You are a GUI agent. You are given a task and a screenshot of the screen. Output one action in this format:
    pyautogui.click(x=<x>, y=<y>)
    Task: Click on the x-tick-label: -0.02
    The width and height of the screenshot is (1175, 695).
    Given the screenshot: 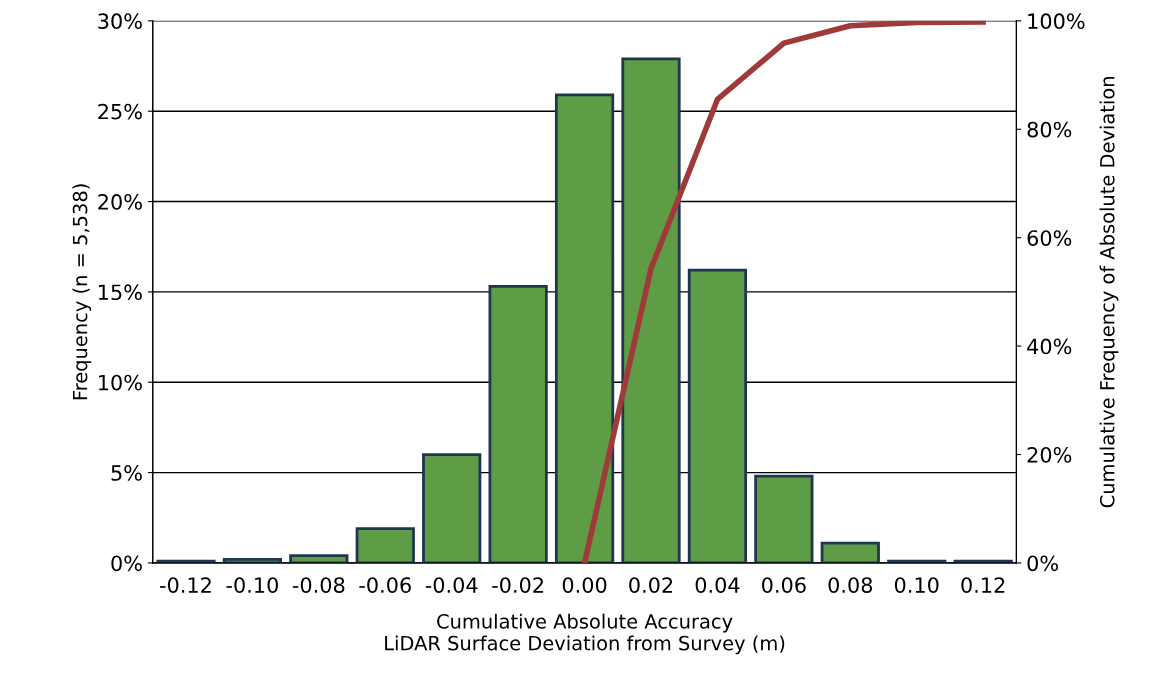 What is the action you would take?
    pyautogui.click(x=517, y=585)
    